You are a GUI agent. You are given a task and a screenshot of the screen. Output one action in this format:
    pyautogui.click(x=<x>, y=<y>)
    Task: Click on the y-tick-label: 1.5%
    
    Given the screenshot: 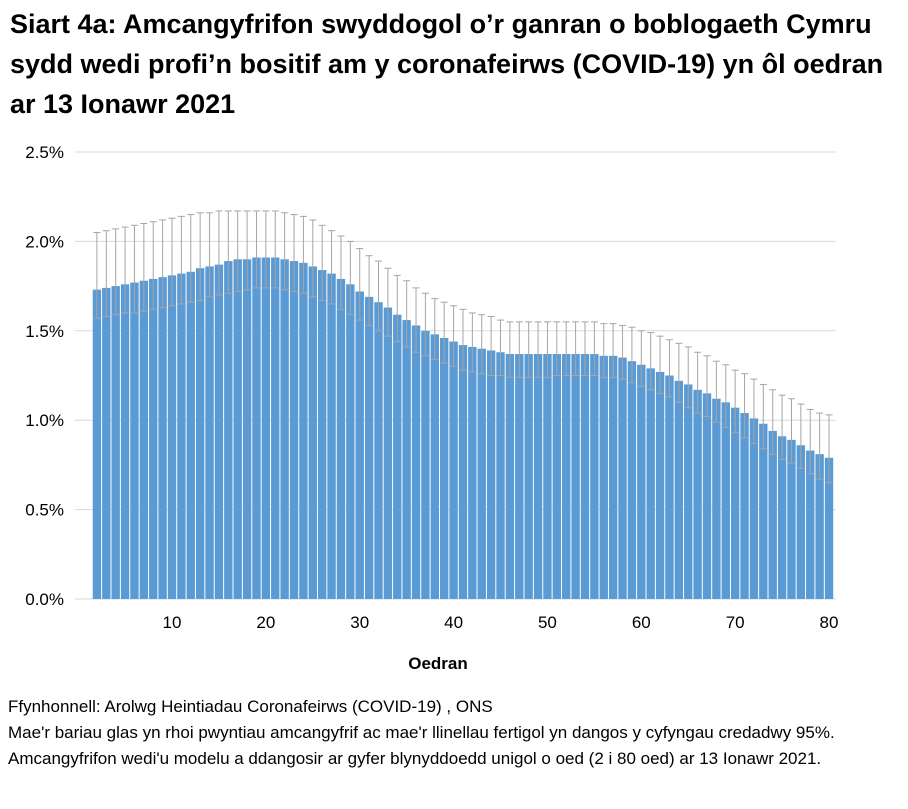 What is the action you would take?
    pyautogui.click(x=44, y=331)
    